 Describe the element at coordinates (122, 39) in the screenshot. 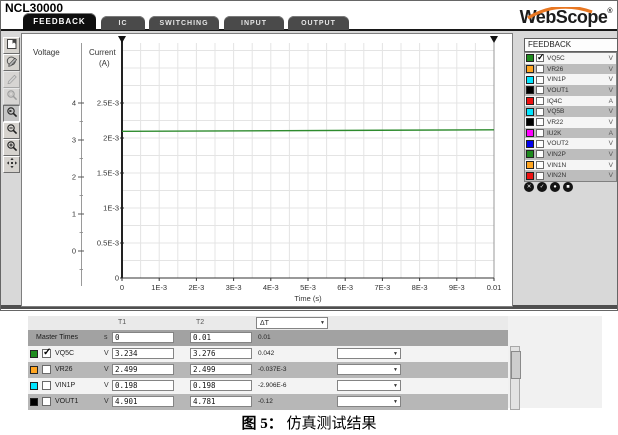

I see `t1-marker-icon` at that location.